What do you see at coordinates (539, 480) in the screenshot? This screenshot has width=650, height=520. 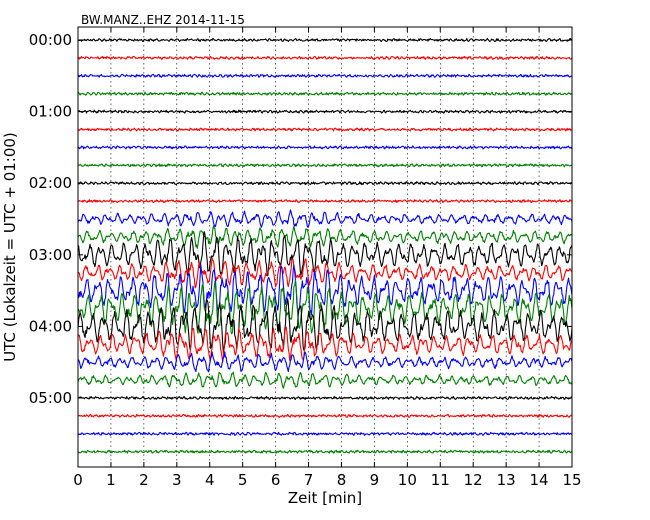 I see `x-tick-label: 14` at bounding box center [539, 480].